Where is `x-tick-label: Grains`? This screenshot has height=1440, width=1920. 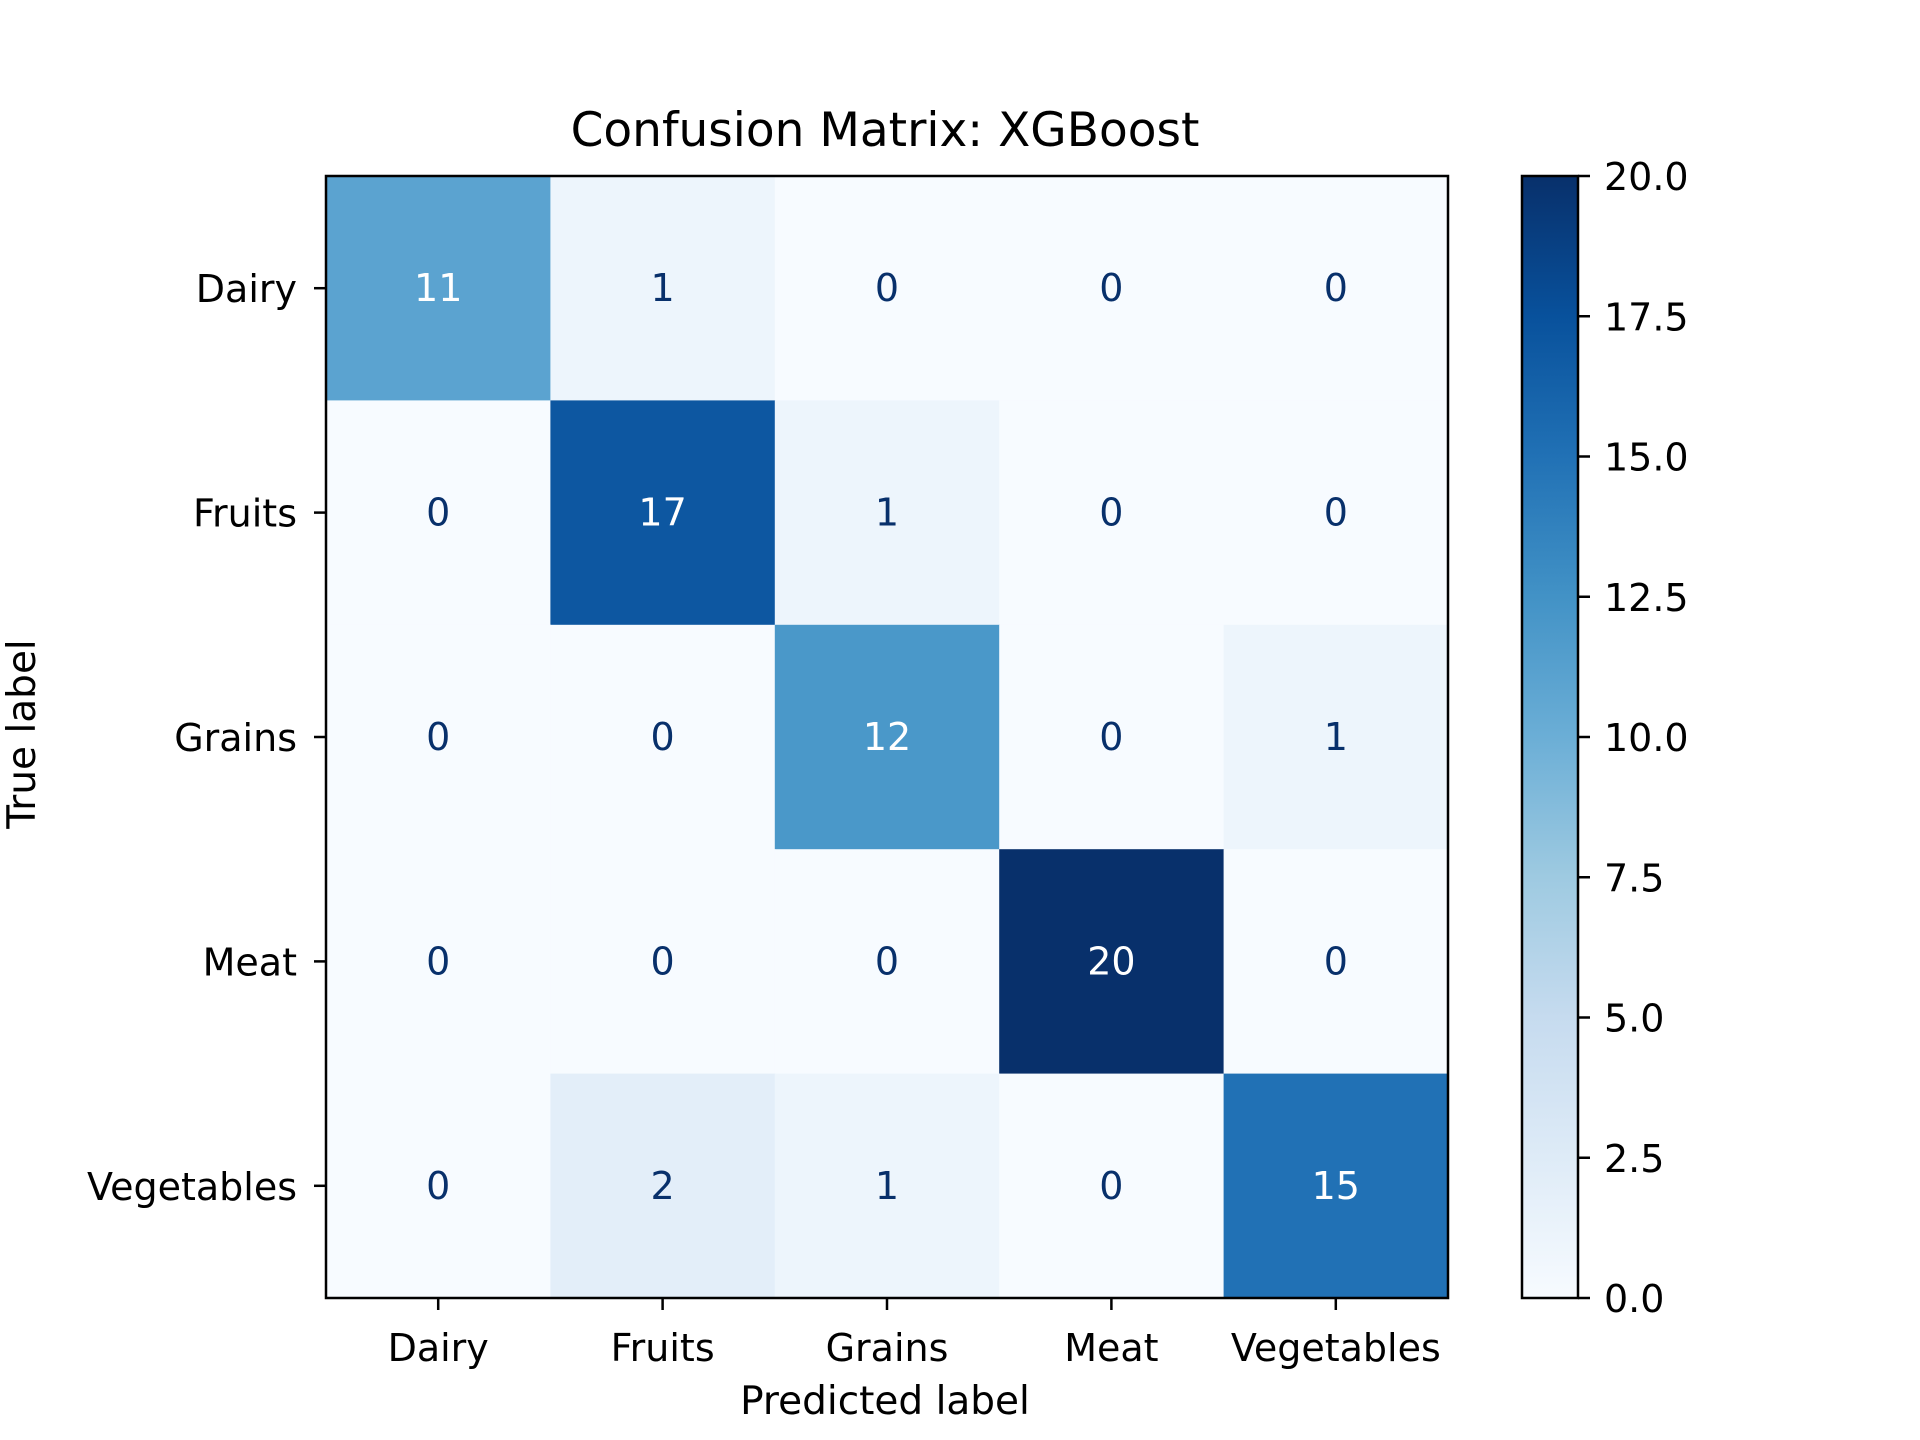
x-tick-label: Grains is located at coordinates (887, 1348).